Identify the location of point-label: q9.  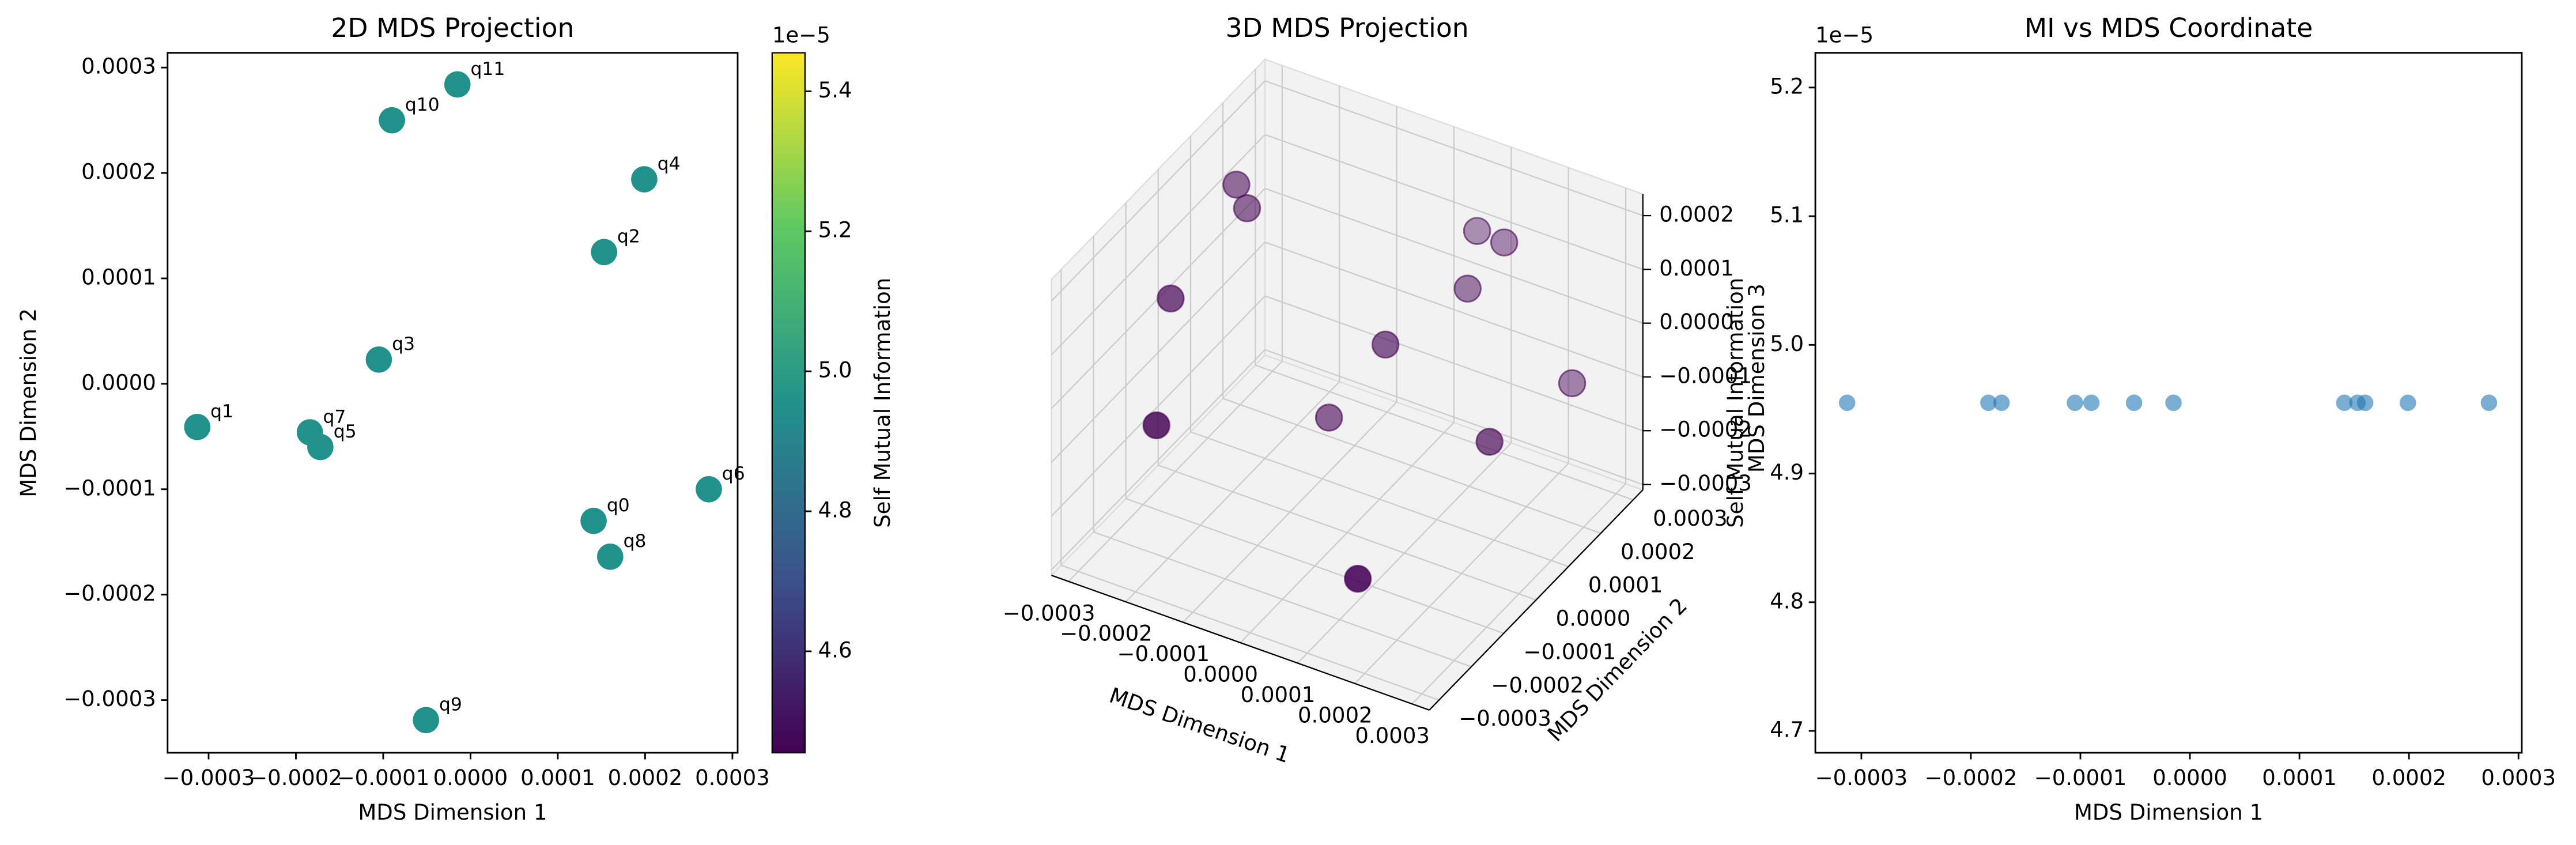
(450, 705).